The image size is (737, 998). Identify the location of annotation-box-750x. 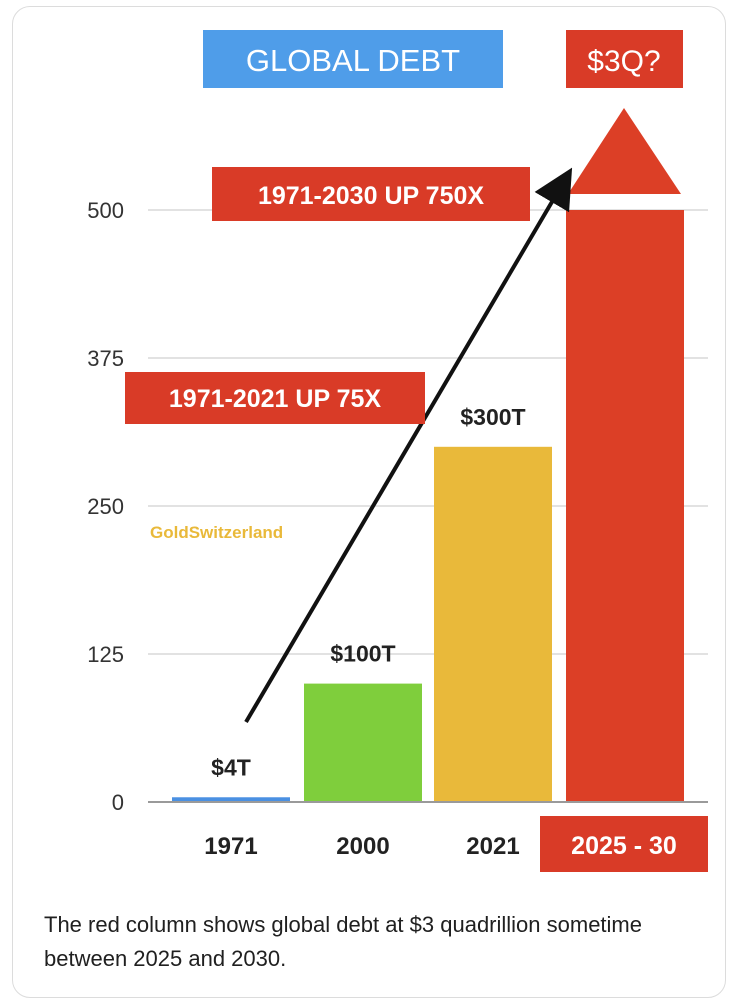
(371, 194).